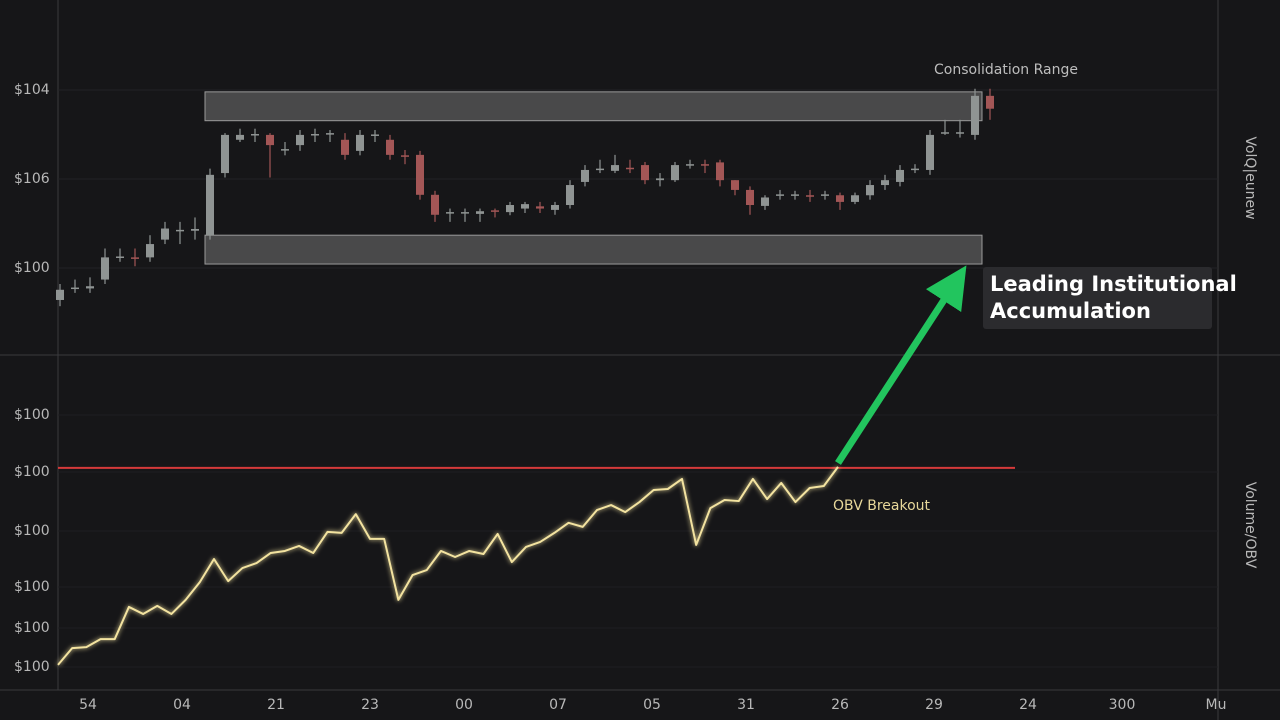 The height and width of the screenshot is (720, 1280). I want to click on x-tick-label: 300, so click(1122, 705).